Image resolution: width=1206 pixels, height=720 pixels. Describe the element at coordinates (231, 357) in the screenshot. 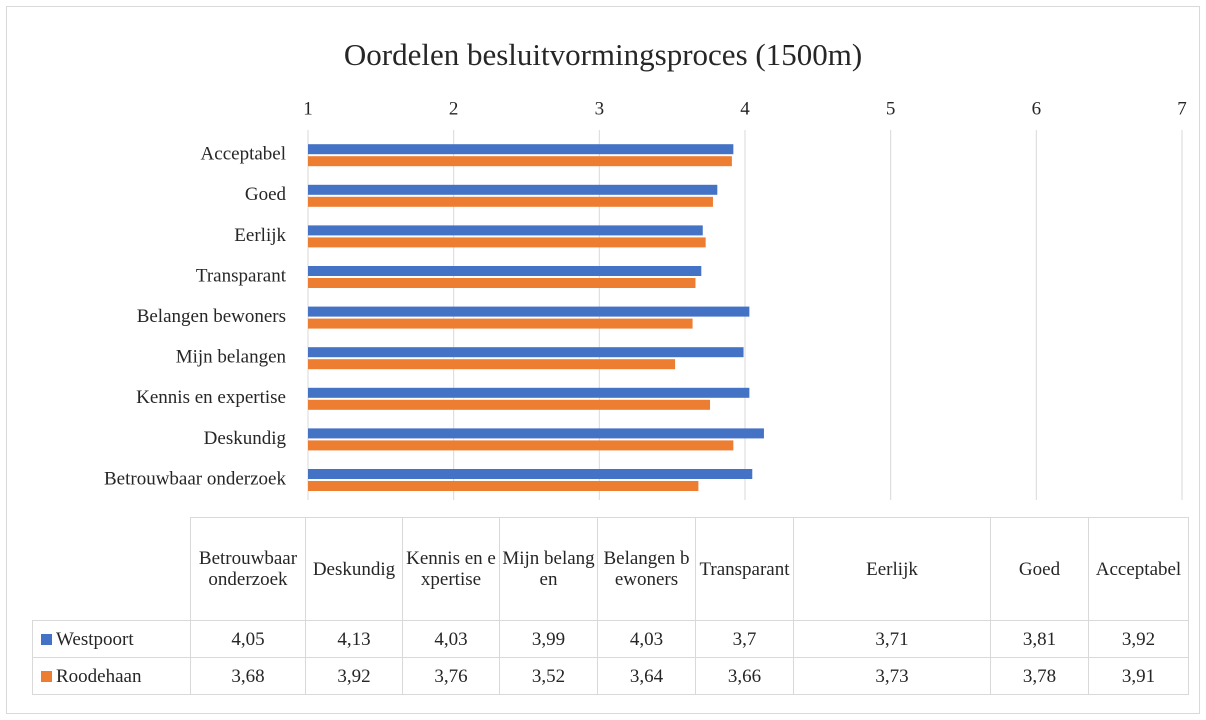

I see `y-tick-label: Mijn belangen` at that location.